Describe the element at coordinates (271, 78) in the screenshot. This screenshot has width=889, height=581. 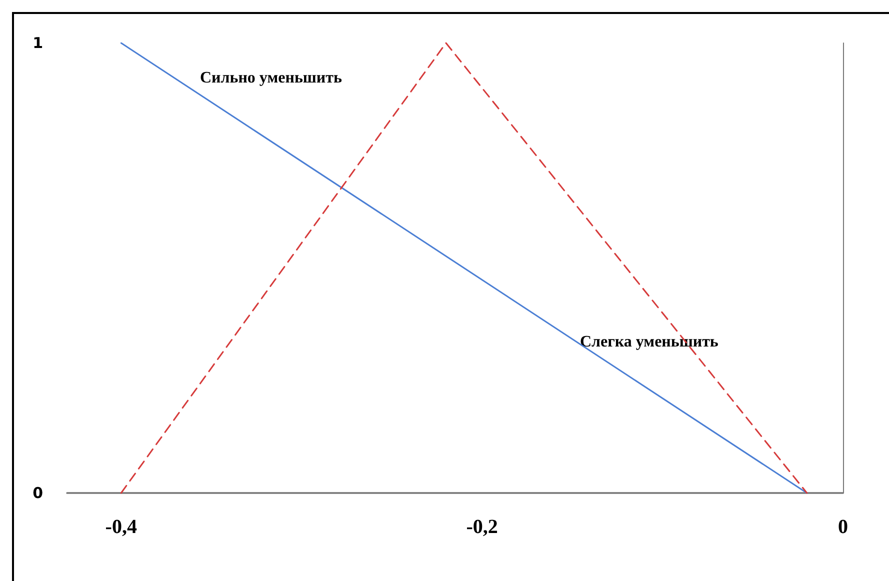
I see `annotation: Сильно уменьшить` at that location.